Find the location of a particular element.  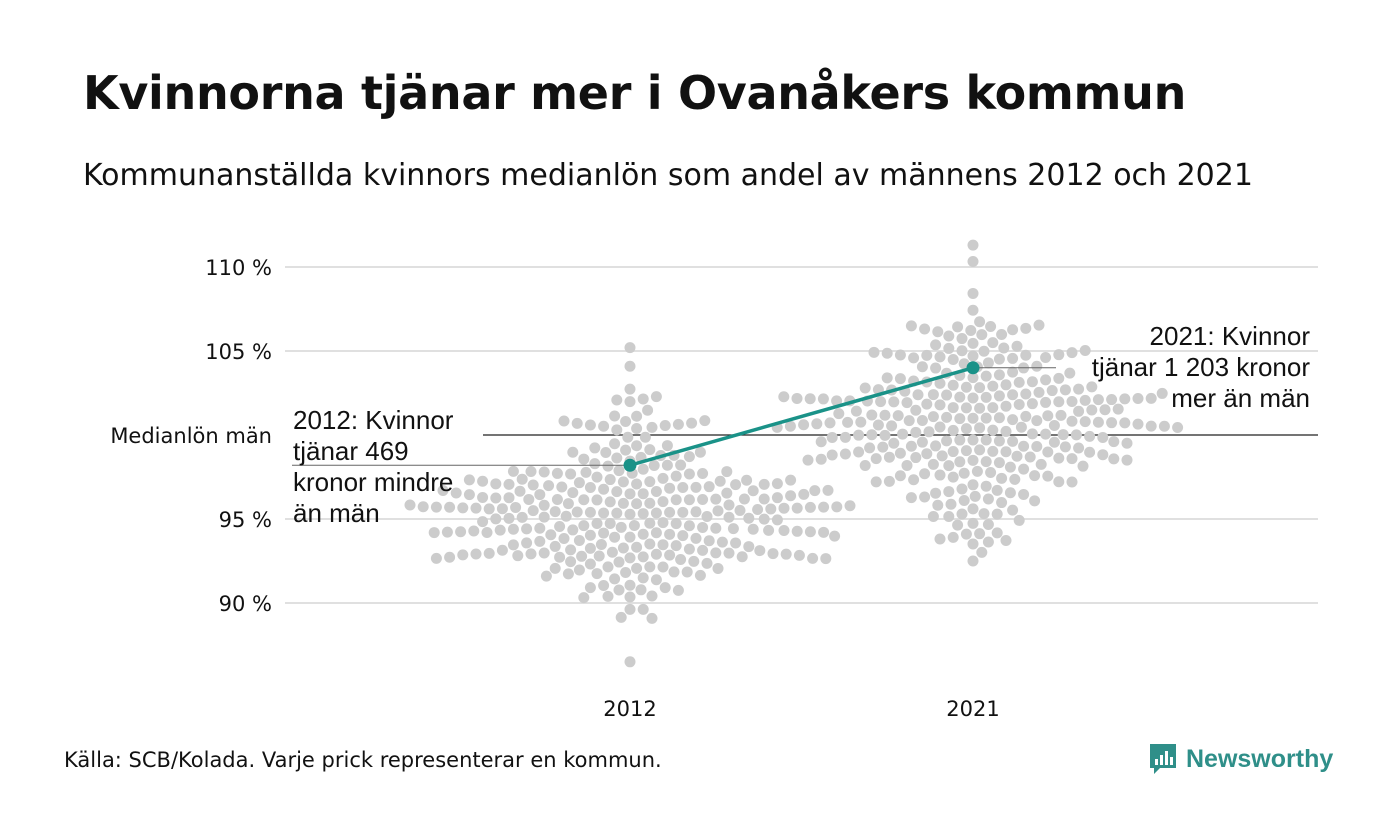

highlight-line-ovanaker is located at coordinates (801, 416).